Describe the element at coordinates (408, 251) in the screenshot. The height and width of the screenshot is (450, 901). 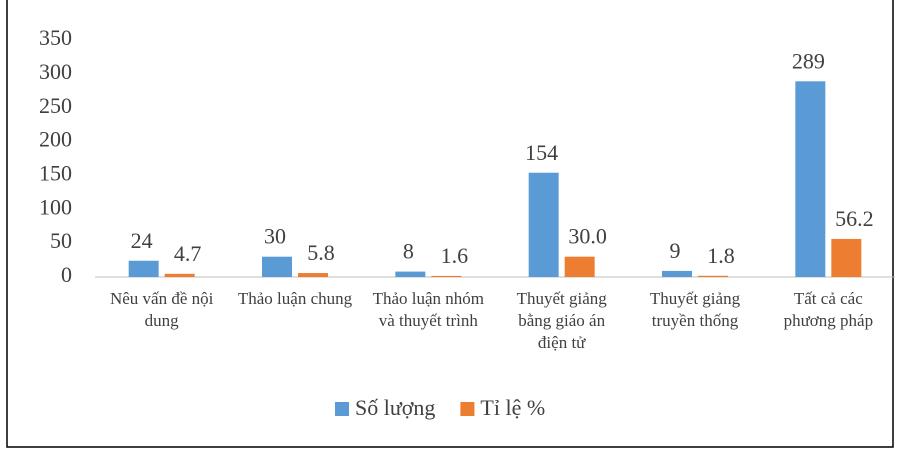
I see `data-label: 8` at that location.